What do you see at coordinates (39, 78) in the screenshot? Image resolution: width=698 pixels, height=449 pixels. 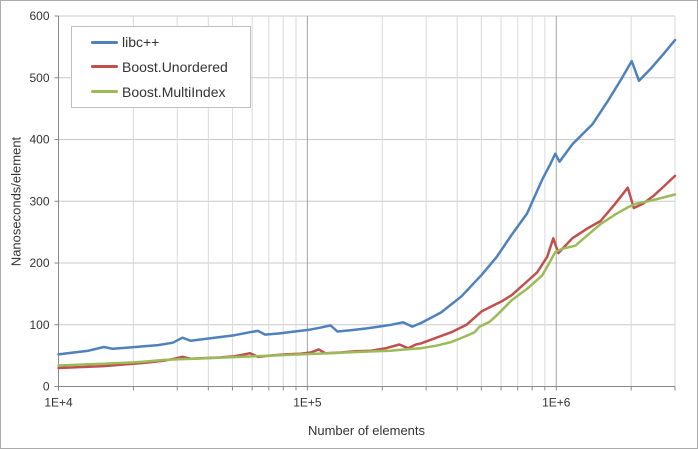 I see `y-tick-label: 500` at bounding box center [39, 78].